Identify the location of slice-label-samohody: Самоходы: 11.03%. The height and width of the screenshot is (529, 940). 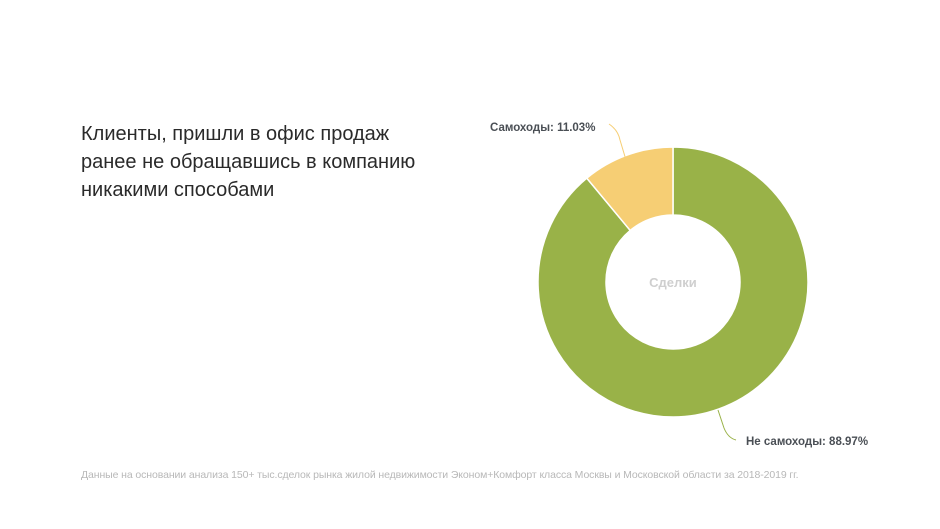
(542, 128).